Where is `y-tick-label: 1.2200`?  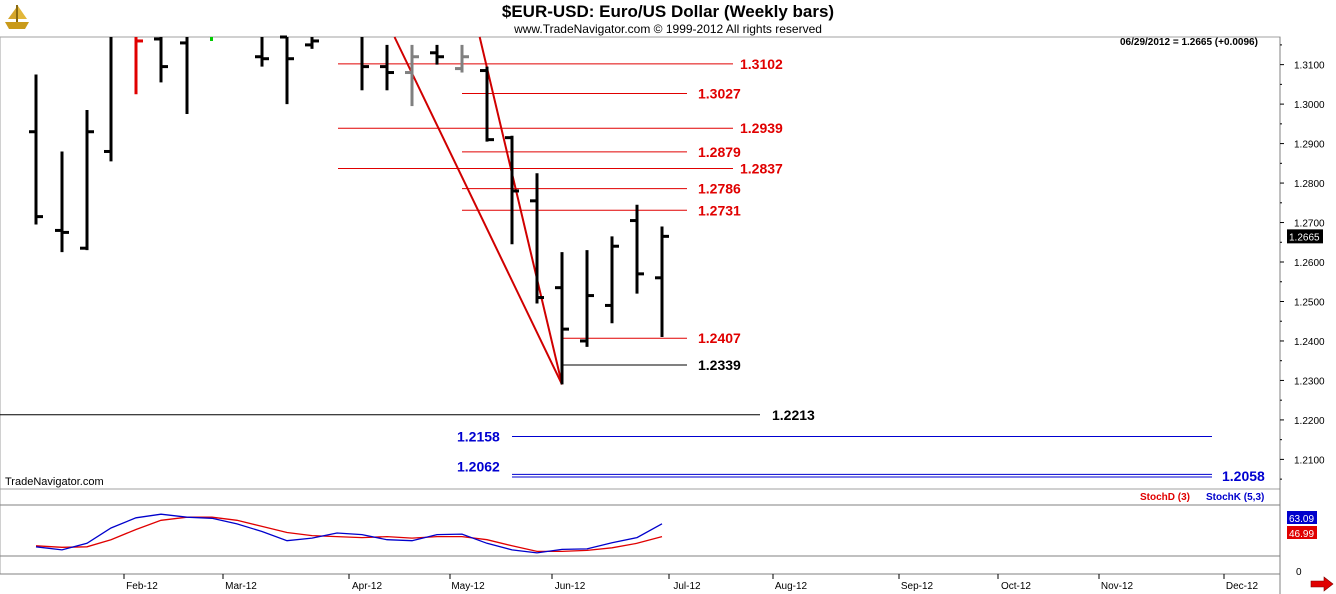
y-tick-label: 1.2200 is located at coordinates (1309, 421).